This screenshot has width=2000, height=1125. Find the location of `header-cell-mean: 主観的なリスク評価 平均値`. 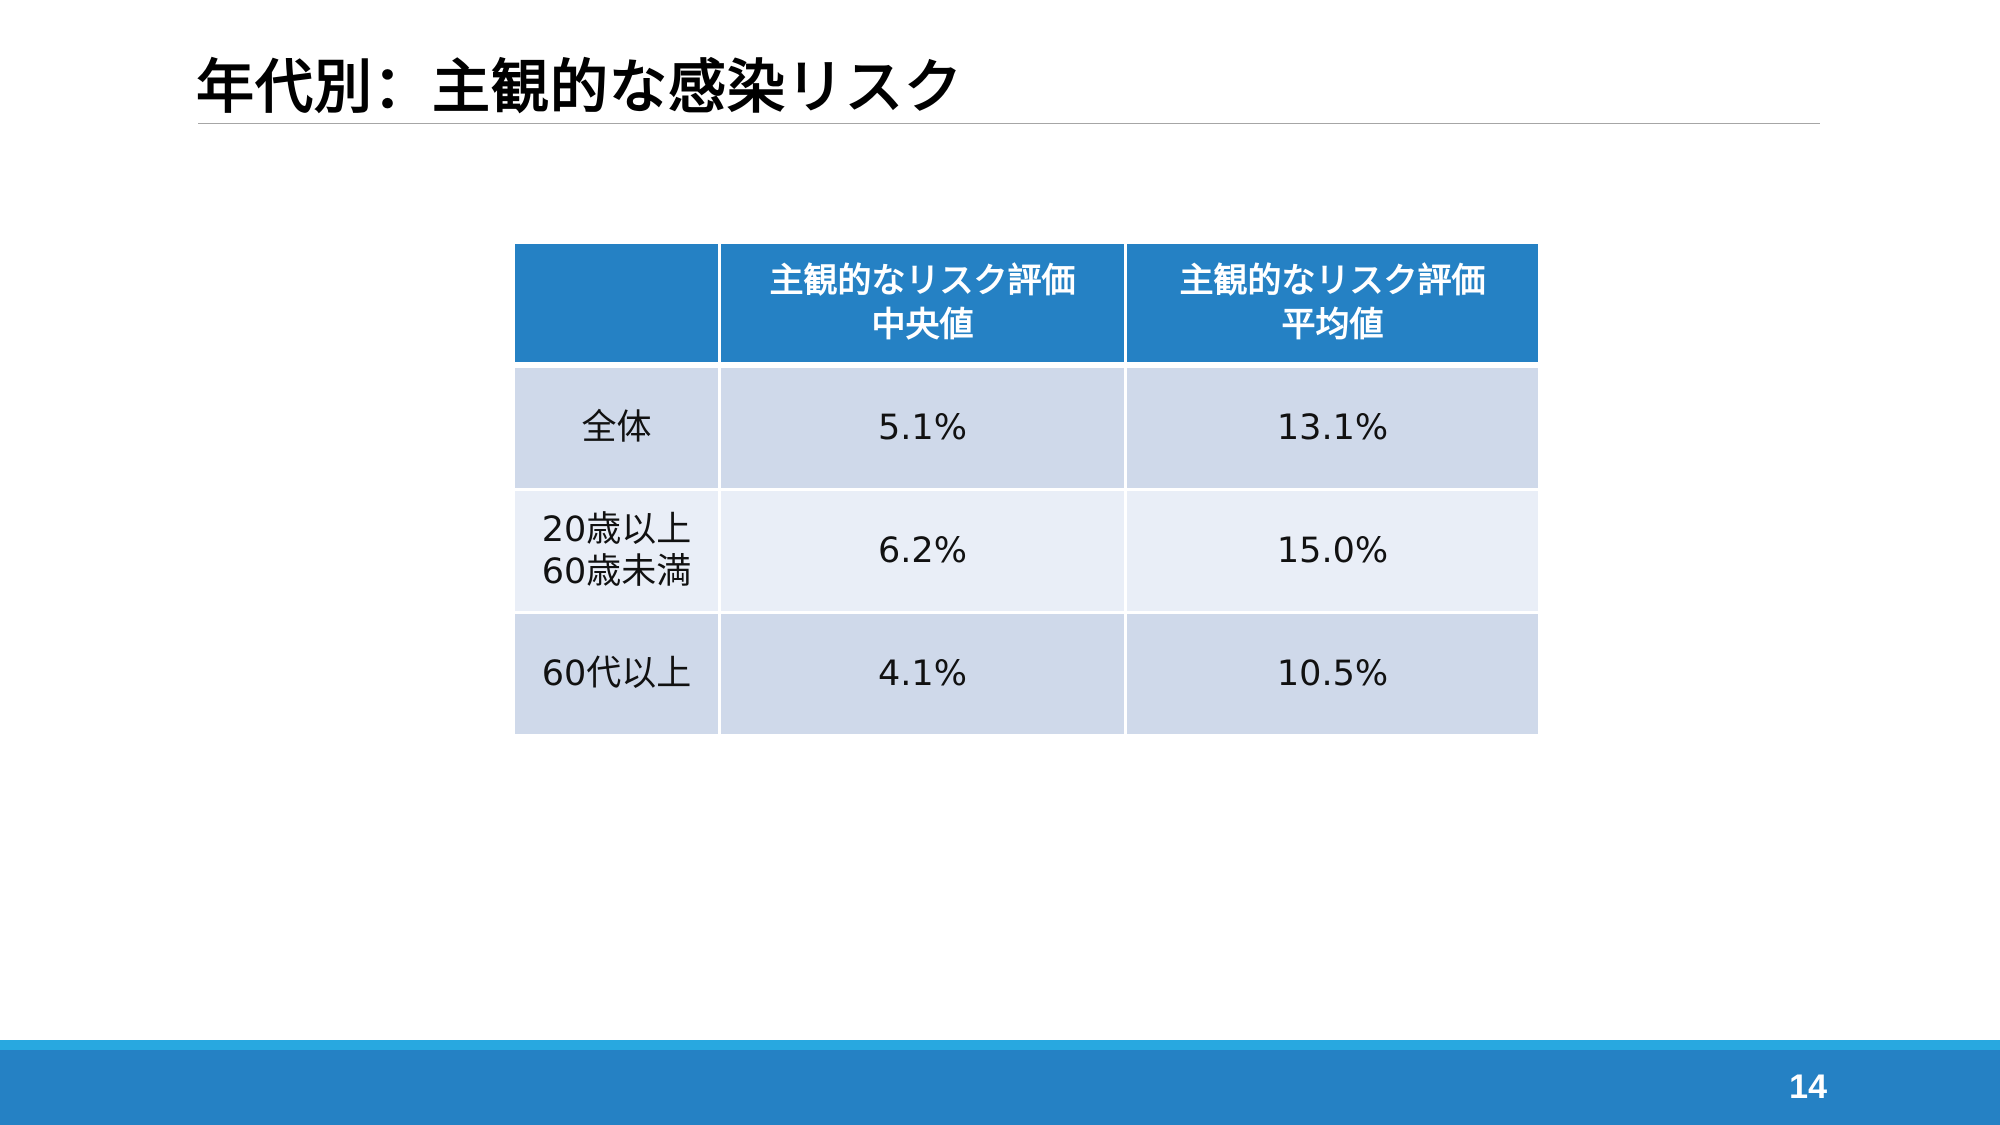

header-cell-mean: 主観的なリスク評価 平均値 is located at coordinates (1332, 304).